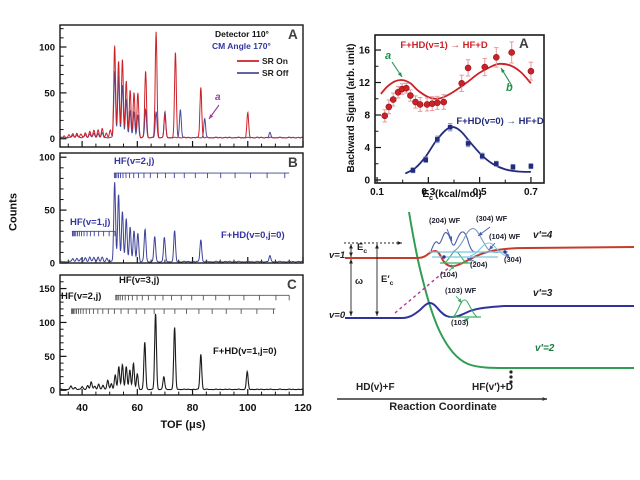 Image resolution: width=640 pixels, height=480 pixels. What do you see at coordinates (245, 351) in the screenshot?
I see `product-label-c: F+HD(v=1,j=0)` at bounding box center [245, 351].